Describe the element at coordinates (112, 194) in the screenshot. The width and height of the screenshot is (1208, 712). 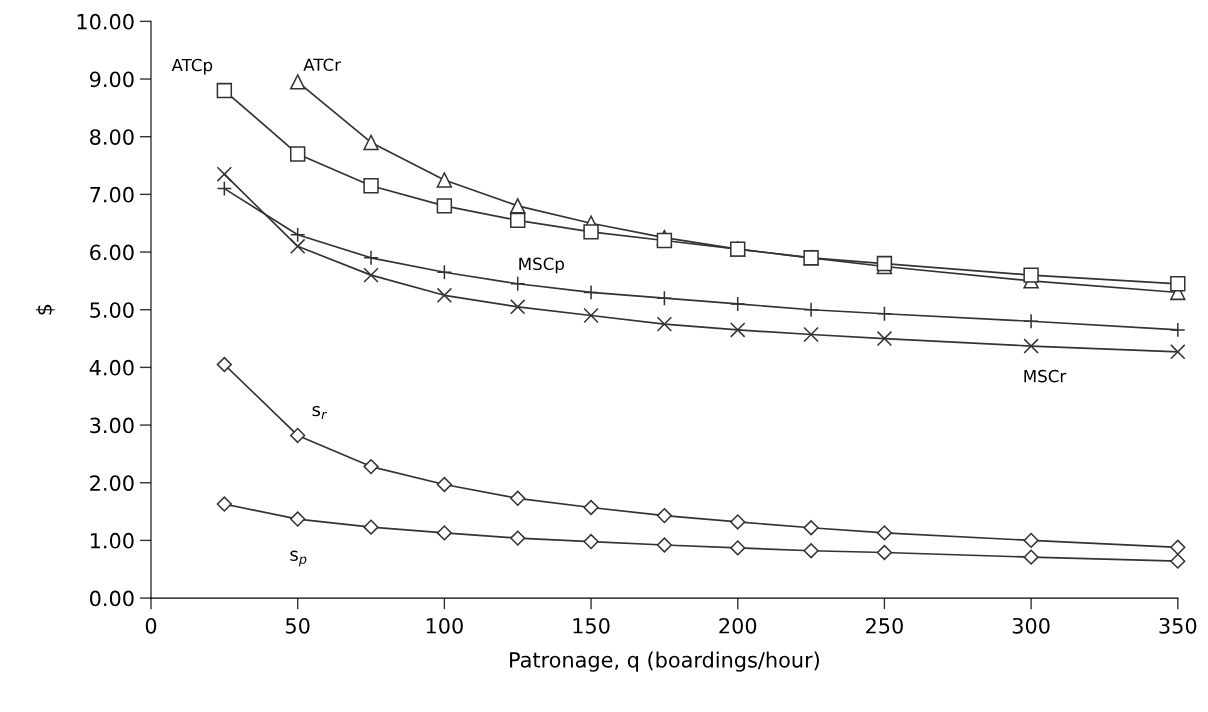
I see `y-tick-label: 7.00` at that location.